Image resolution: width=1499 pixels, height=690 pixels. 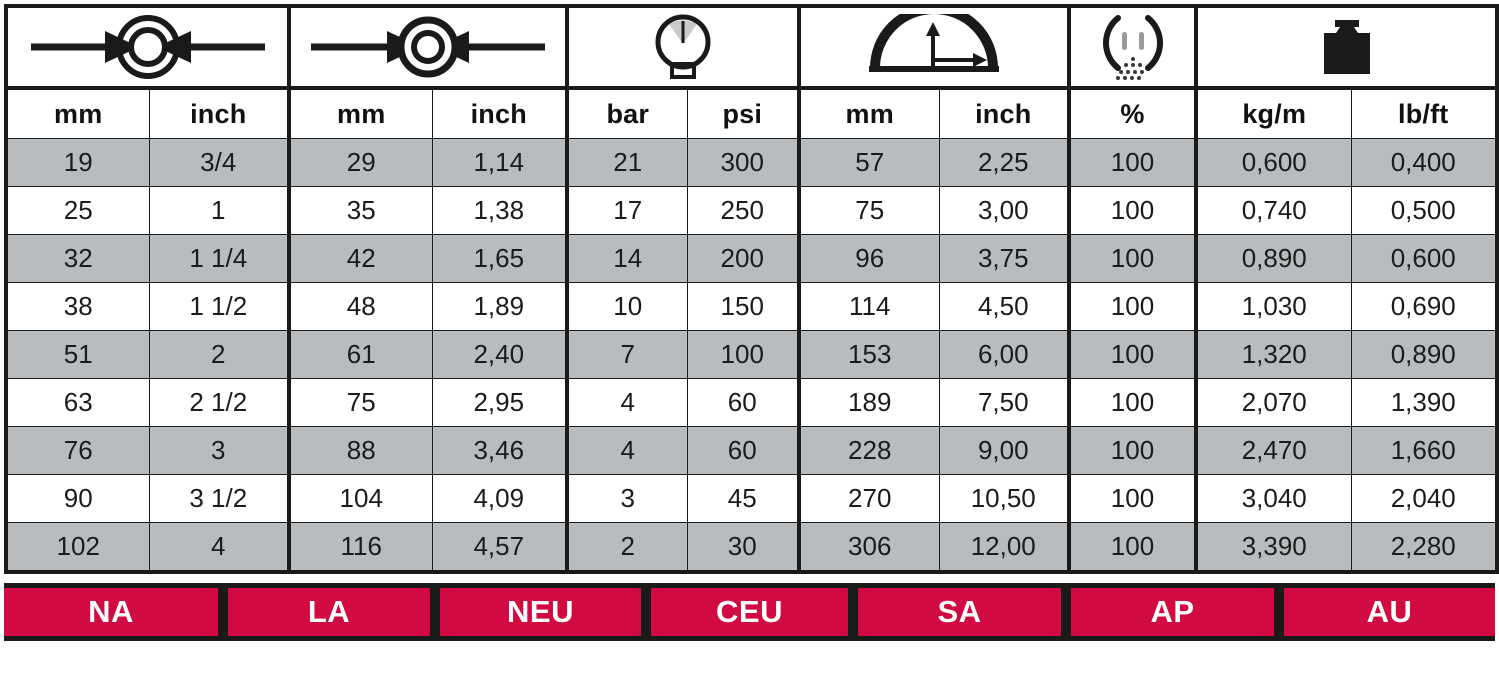 I want to click on bend-radius-icon, so click(x=934, y=47).